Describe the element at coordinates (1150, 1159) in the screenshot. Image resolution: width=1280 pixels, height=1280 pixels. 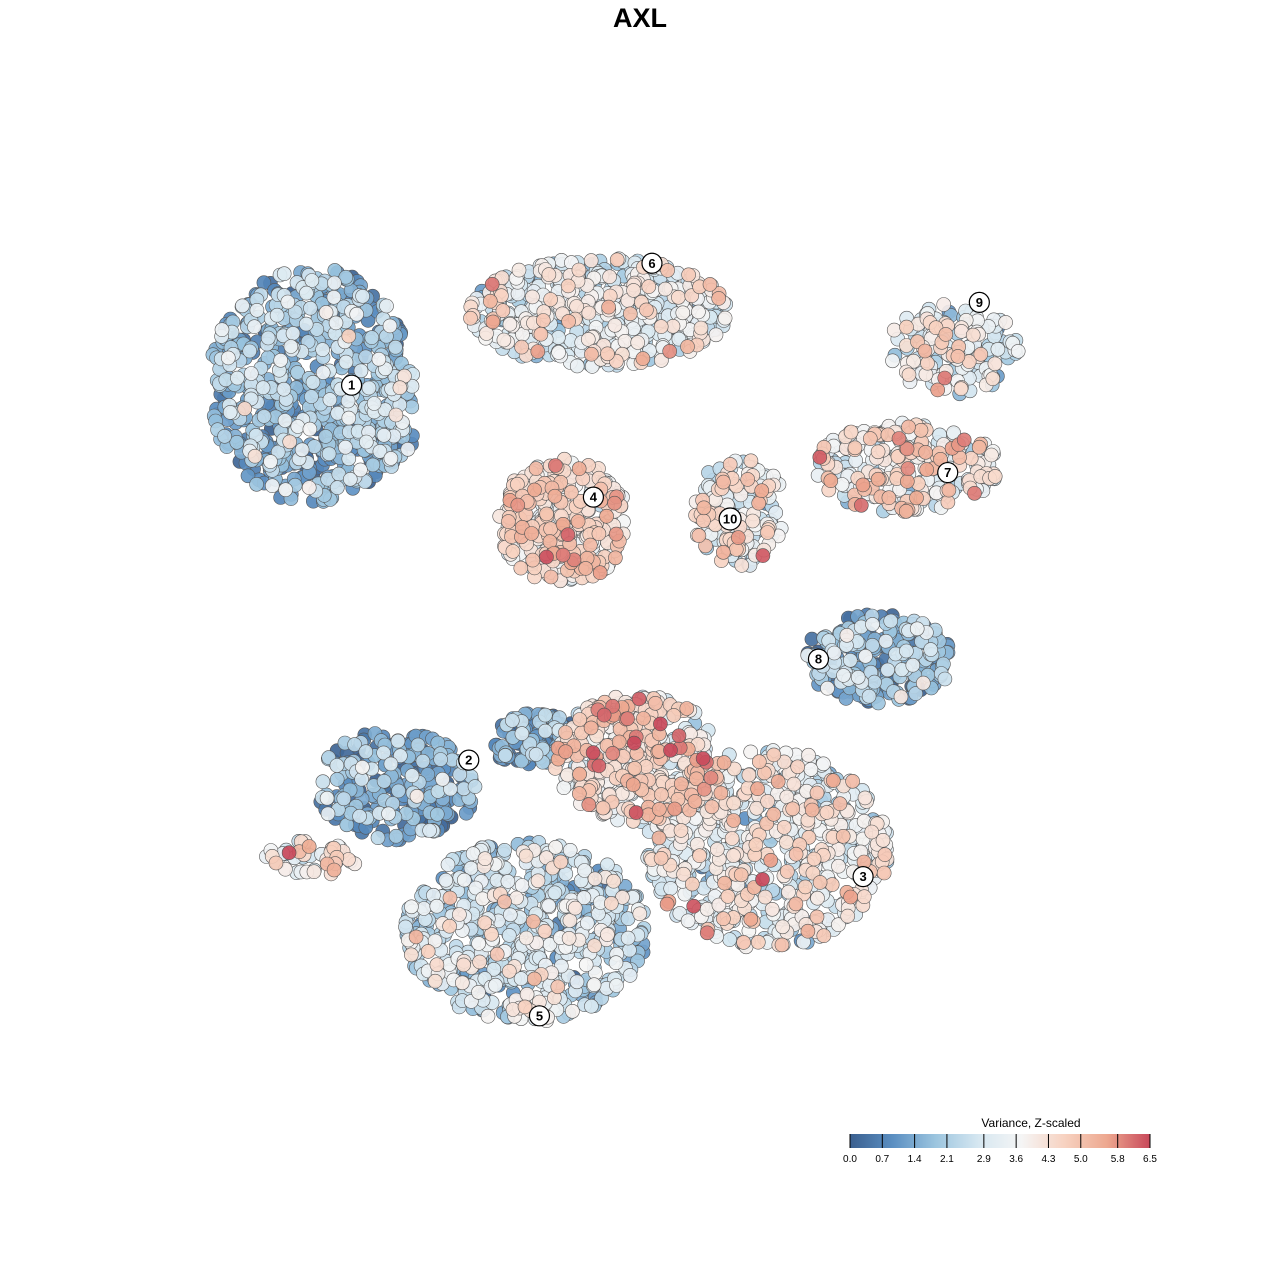
I see `legend-tick-label: 6.5` at that location.